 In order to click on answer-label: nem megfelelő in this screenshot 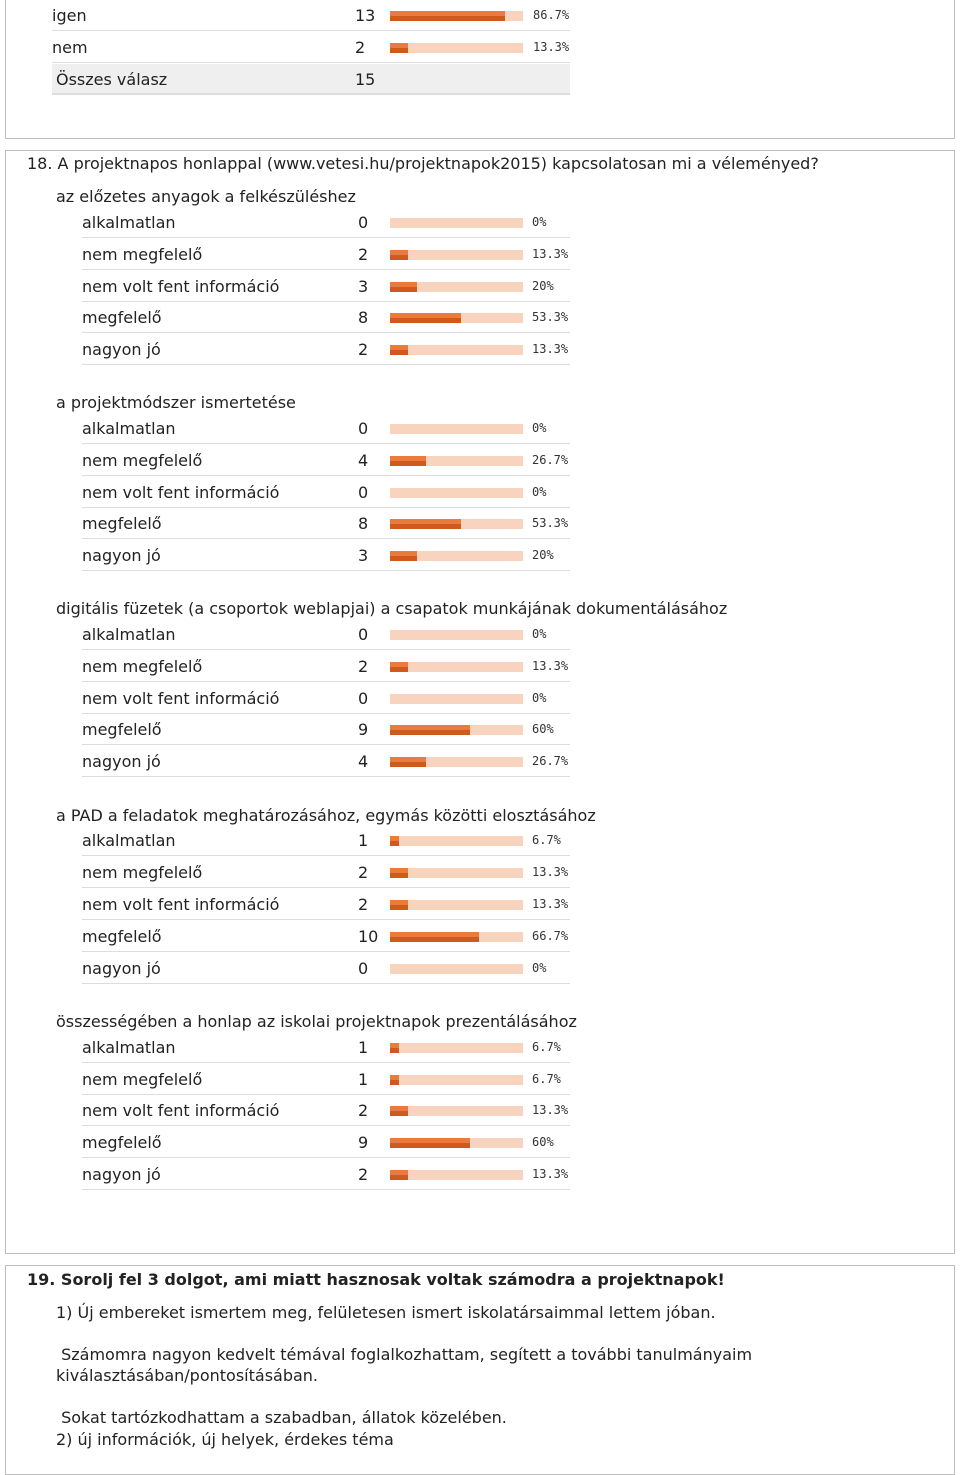, I will do `click(142, 666)`.